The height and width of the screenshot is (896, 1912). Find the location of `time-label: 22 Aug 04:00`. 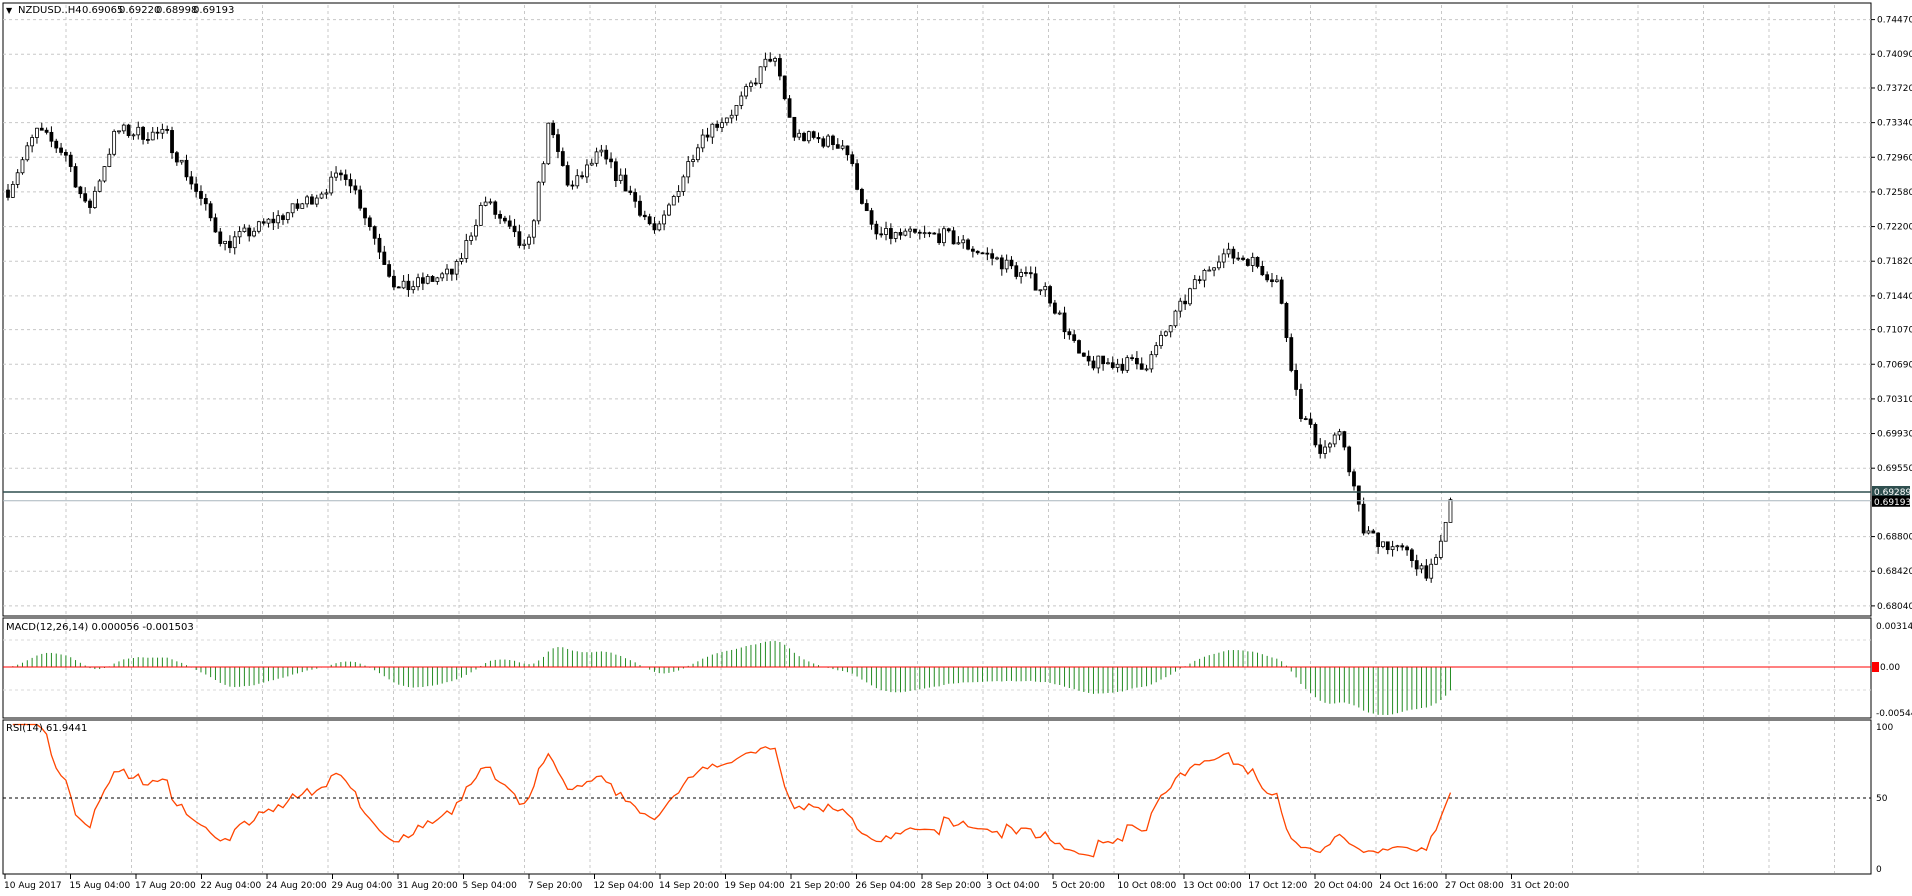

time-label: 22 Aug 04:00 is located at coordinates (231, 886).